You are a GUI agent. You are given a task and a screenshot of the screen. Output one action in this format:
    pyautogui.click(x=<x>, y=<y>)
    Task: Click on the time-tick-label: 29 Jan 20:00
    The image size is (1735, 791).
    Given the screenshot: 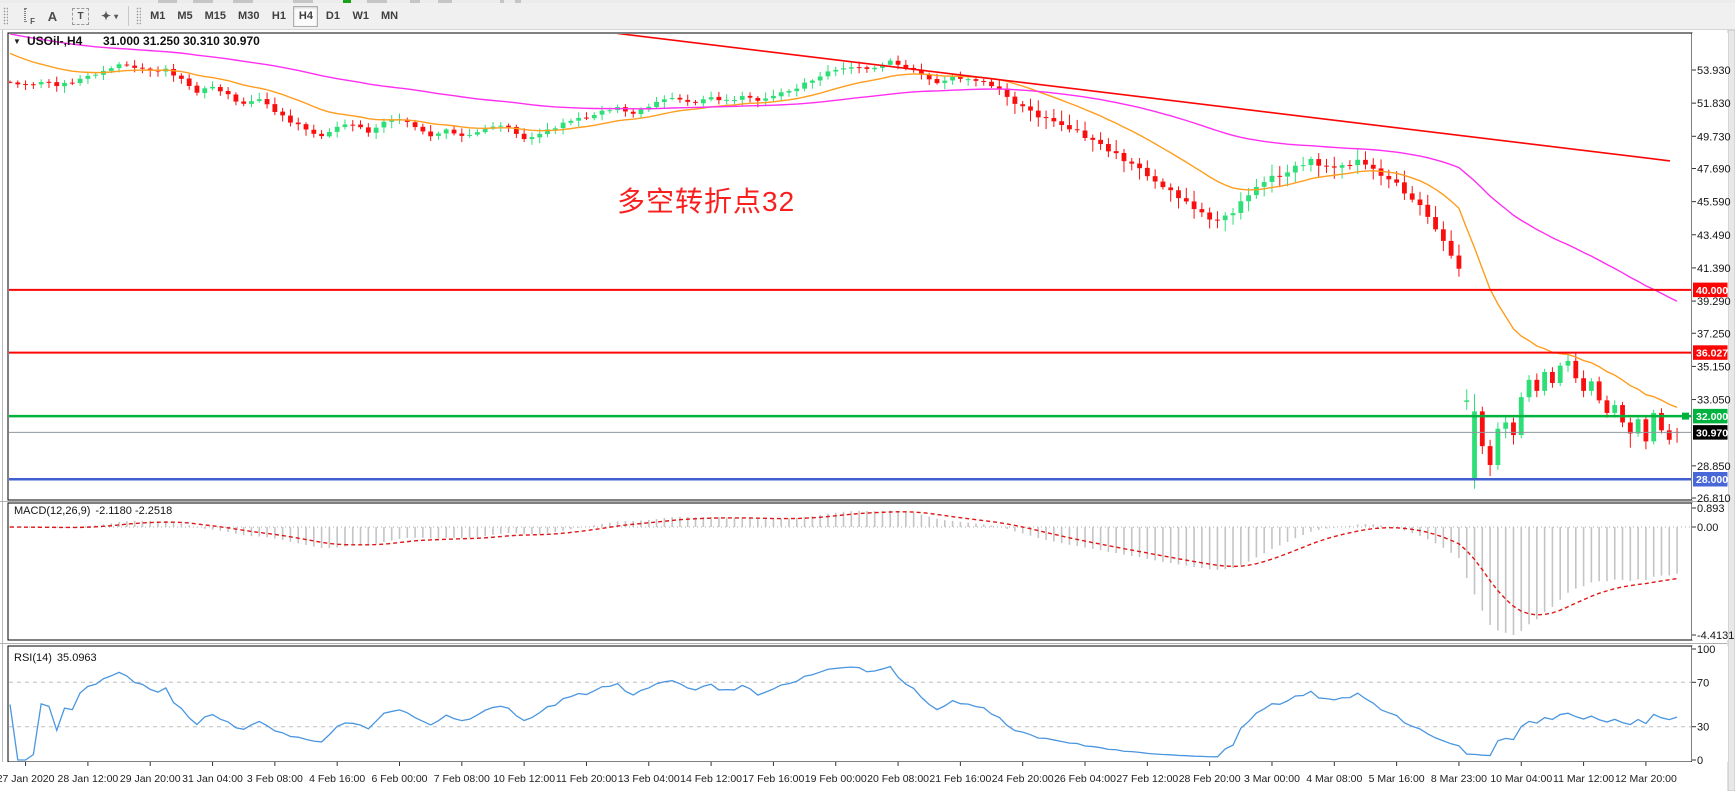 What is the action you would take?
    pyautogui.click(x=150, y=779)
    